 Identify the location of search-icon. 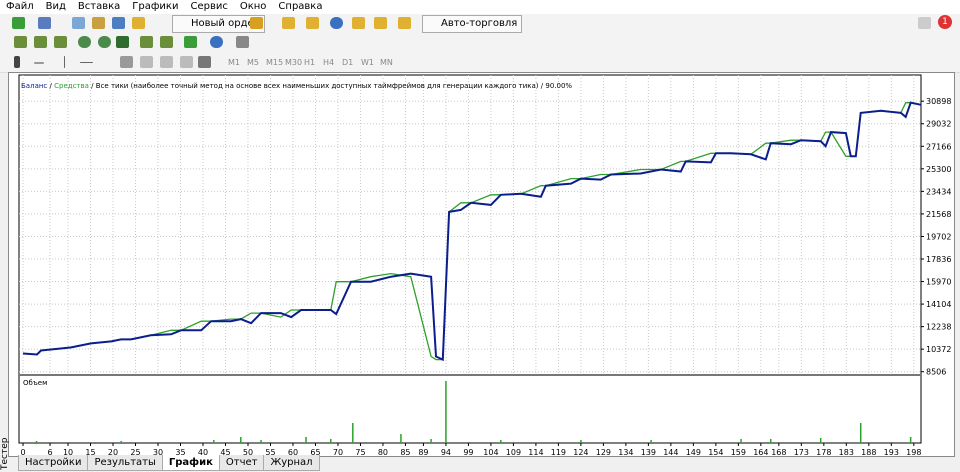
(924, 23).